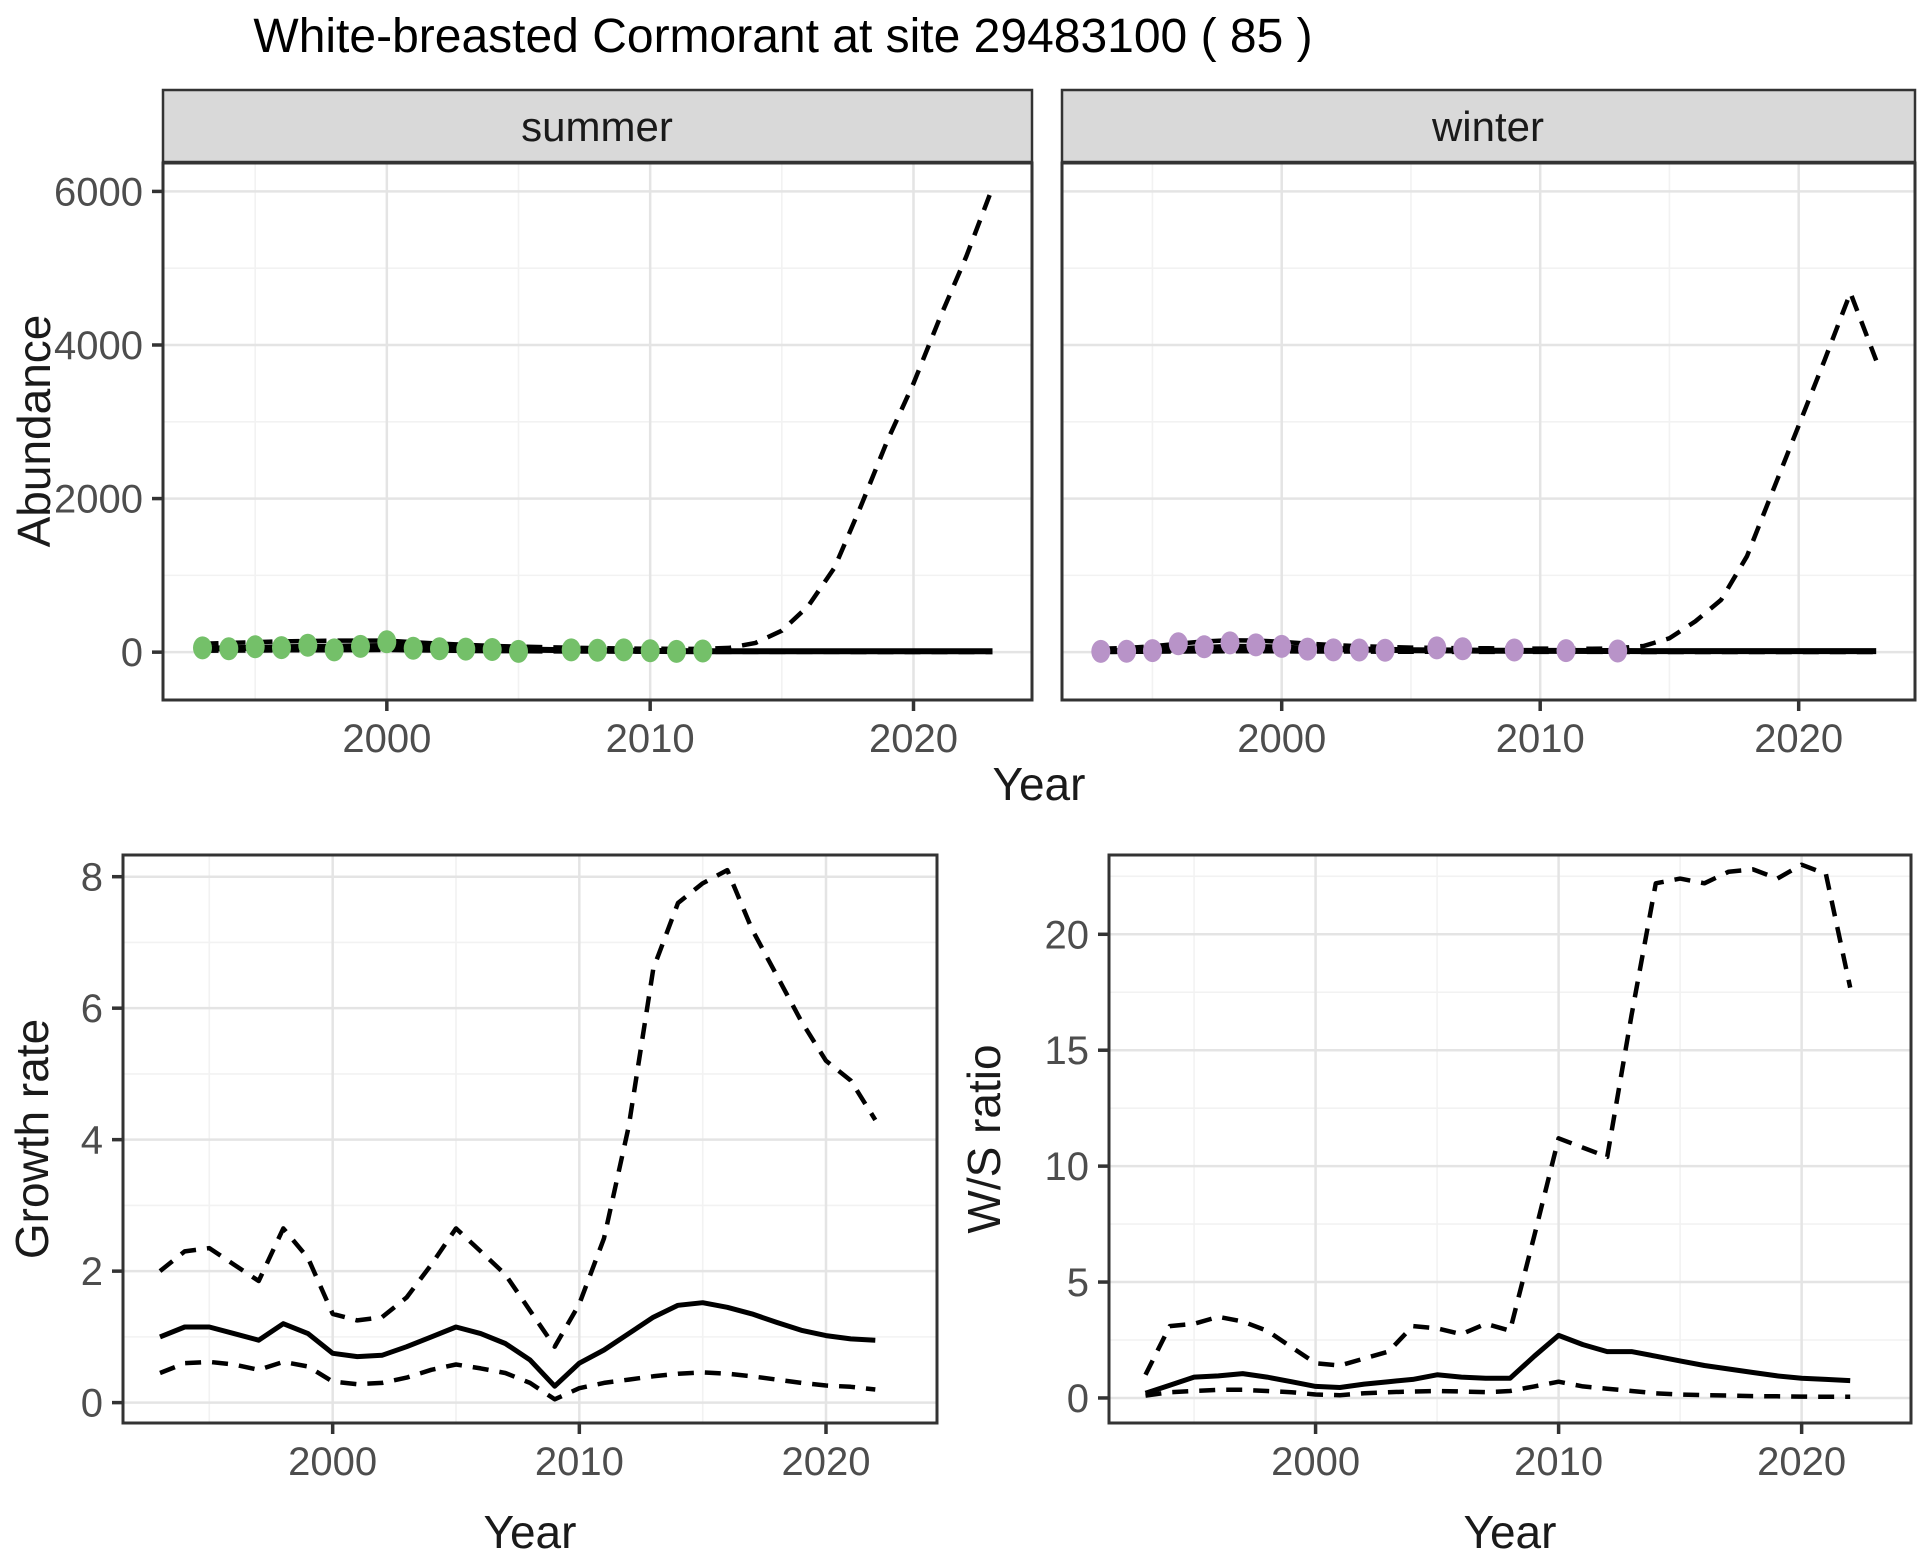  Describe the element at coordinates (1067, 1051) in the screenshot. I see `y-tick-label: 15` at that location.